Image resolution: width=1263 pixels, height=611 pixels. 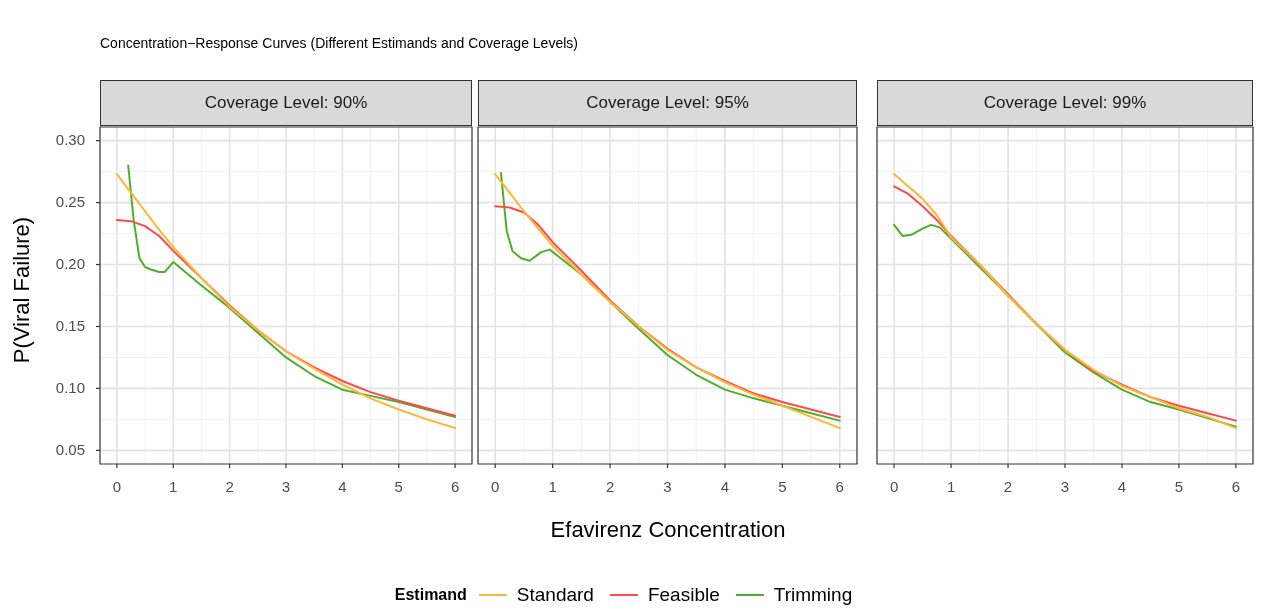 What do you see at coordinates (70, 139) in the screenshot?
I see `y-tick-label: 0.30` at bounding box center [70, 139].